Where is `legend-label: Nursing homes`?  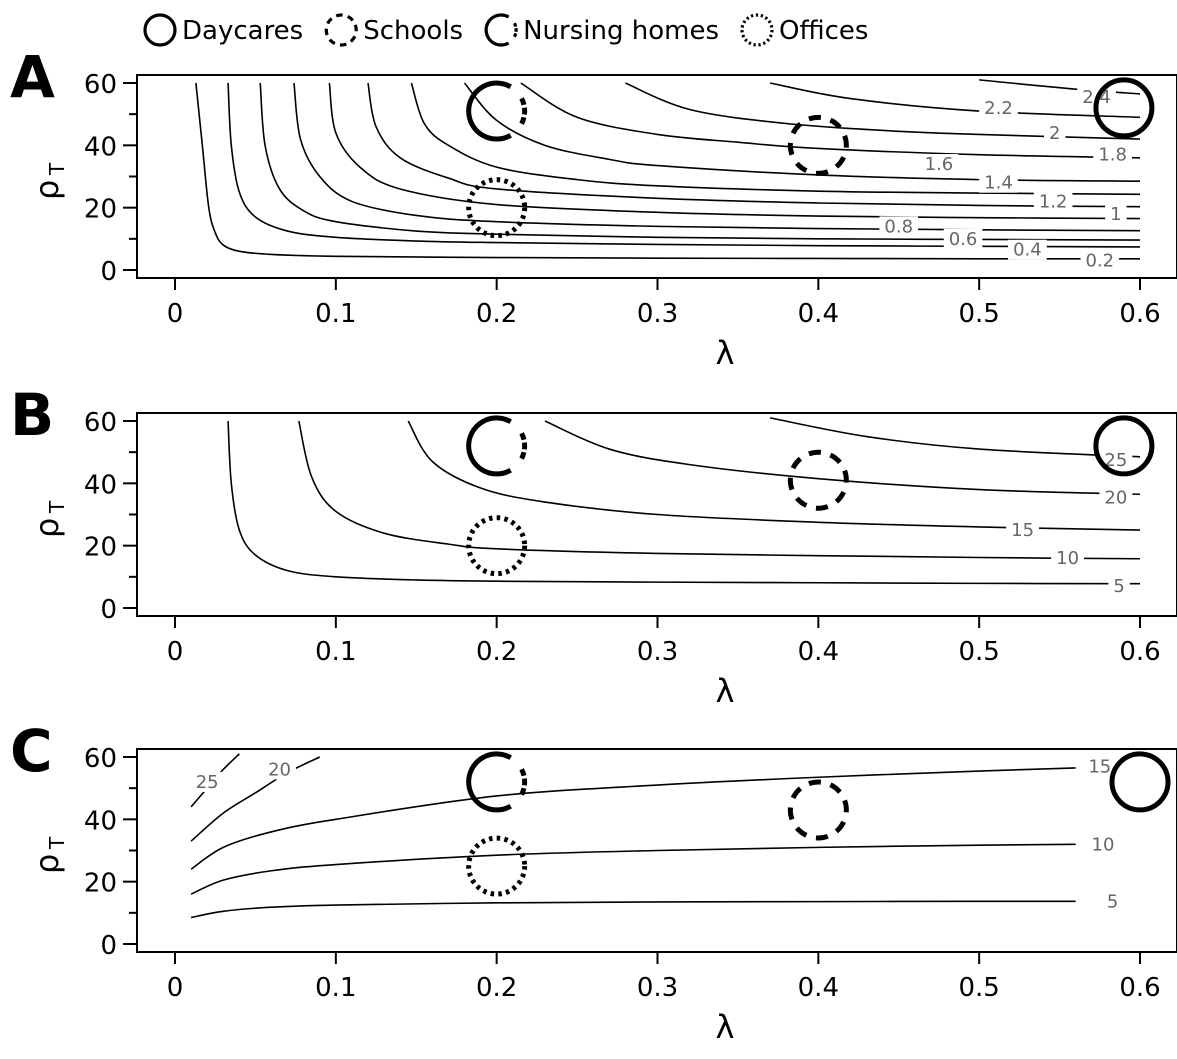 legend-label: Nursing homes is located at coordinates (621, 31).